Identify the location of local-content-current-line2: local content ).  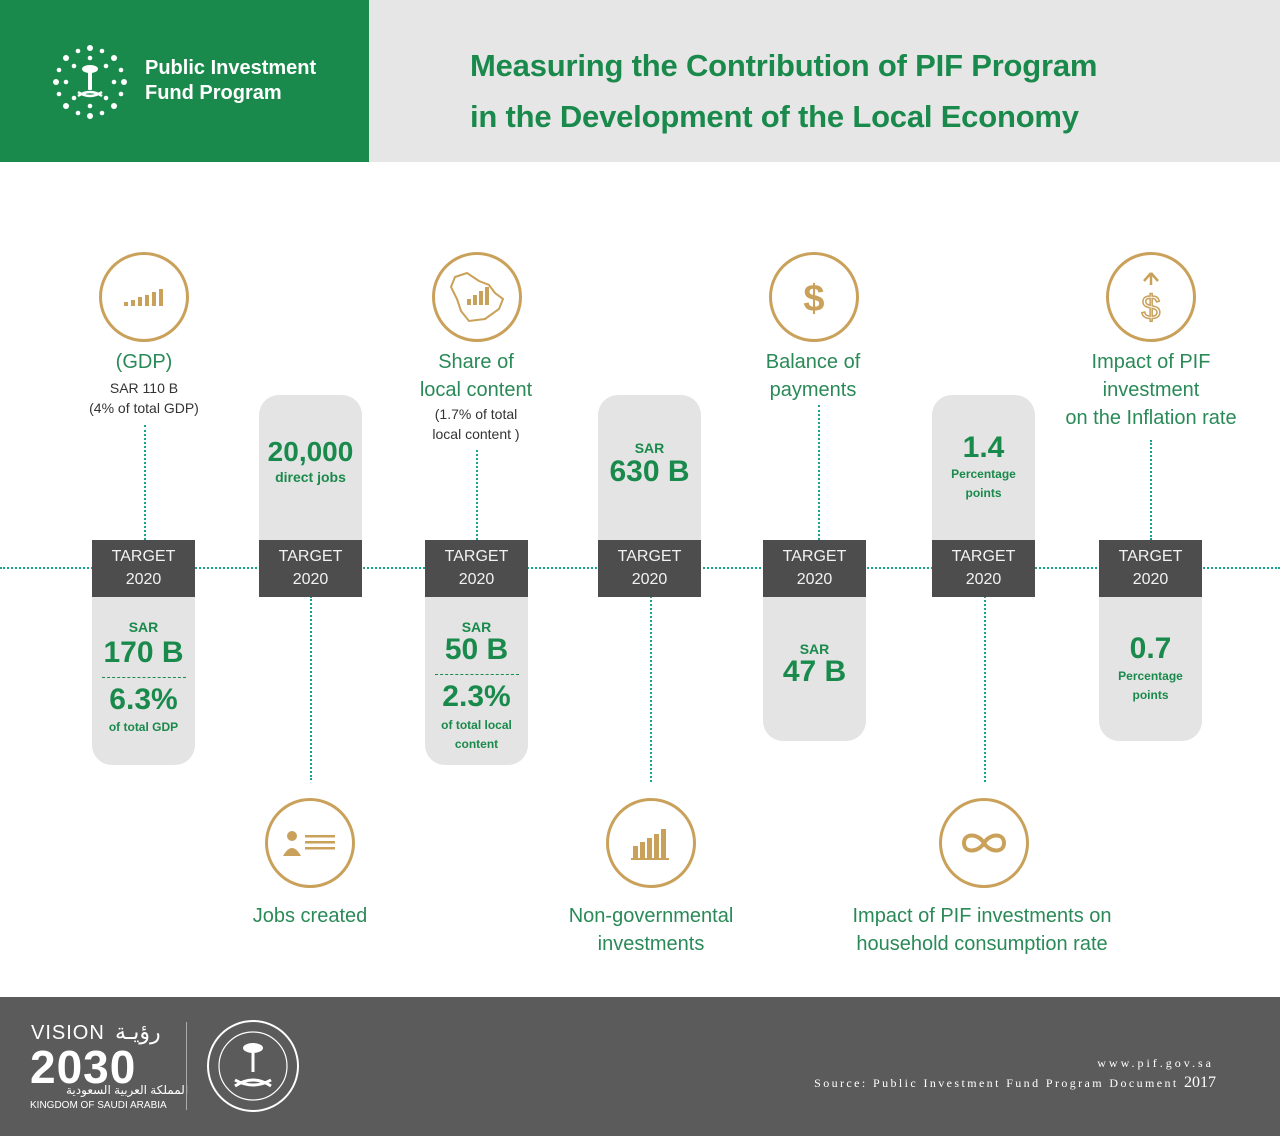
(476, 434).